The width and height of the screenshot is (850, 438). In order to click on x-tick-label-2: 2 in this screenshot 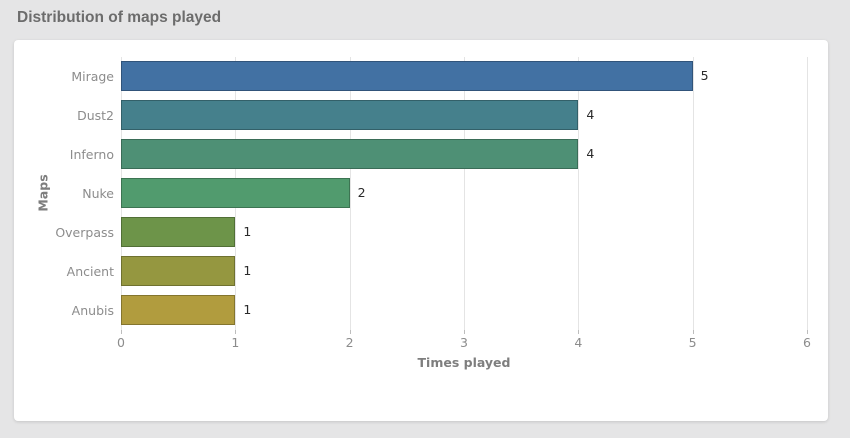, I will do `click(349, 342)`.